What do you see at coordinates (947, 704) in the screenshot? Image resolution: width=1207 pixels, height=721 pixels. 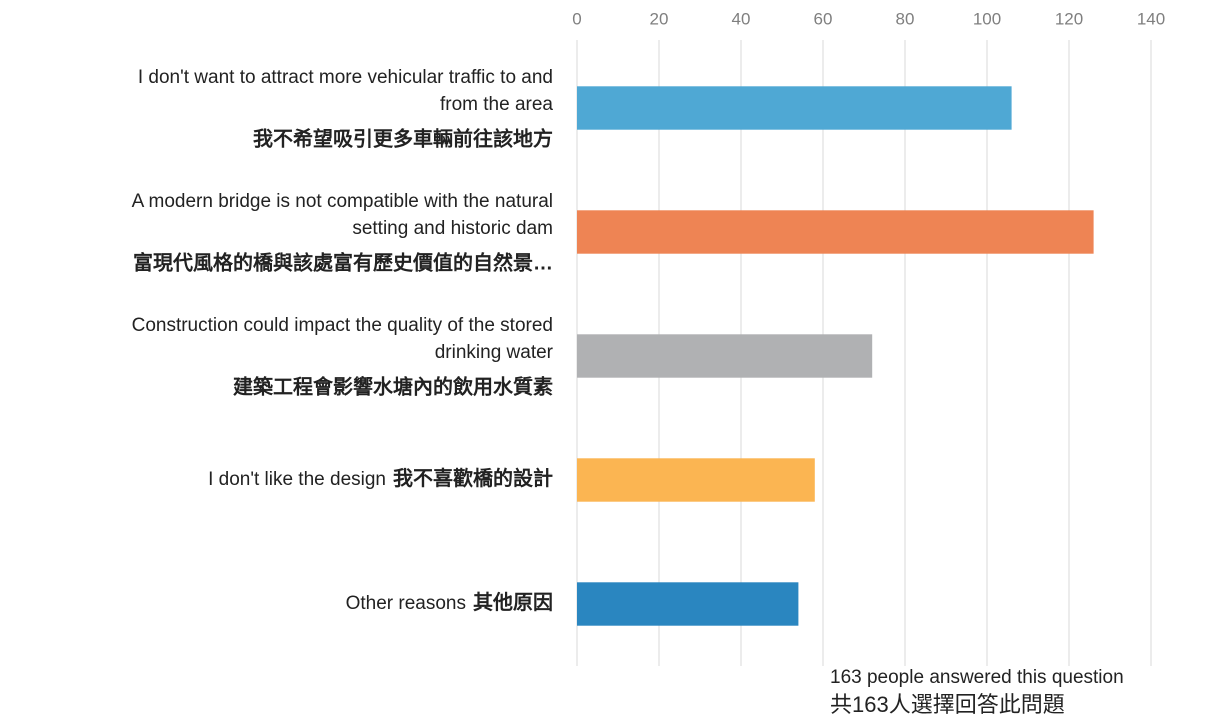 I see `annotation: 共163人選擇回答此問題` at bounding box center [947, 704].